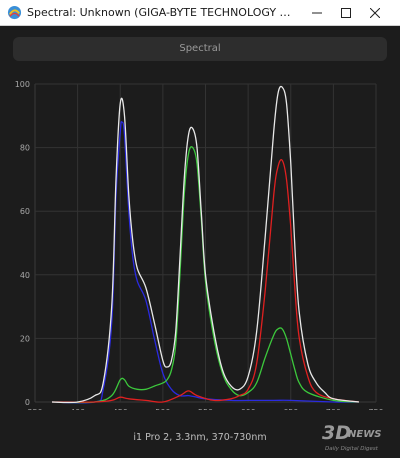 The image size is (400, 458). I want to click on y-tick-label: 80, so click(25, 148).